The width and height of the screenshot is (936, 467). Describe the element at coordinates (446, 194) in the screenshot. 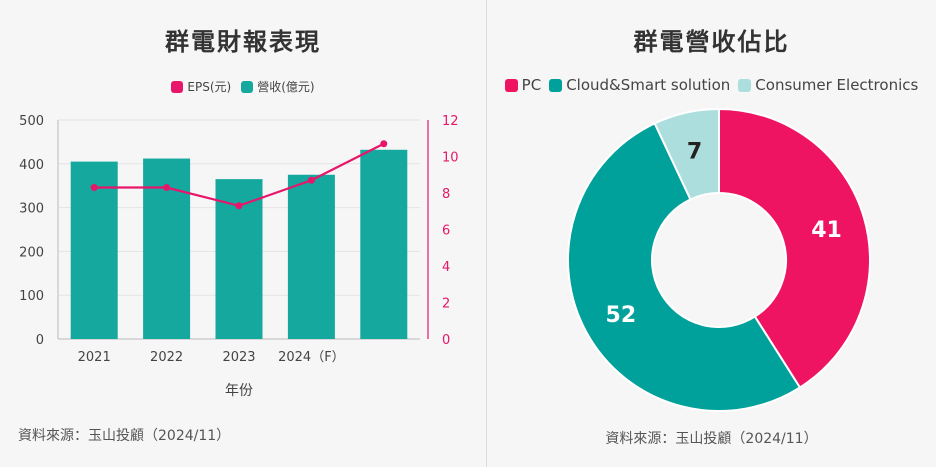

I see `y-right-tick-label: 8` at that location.